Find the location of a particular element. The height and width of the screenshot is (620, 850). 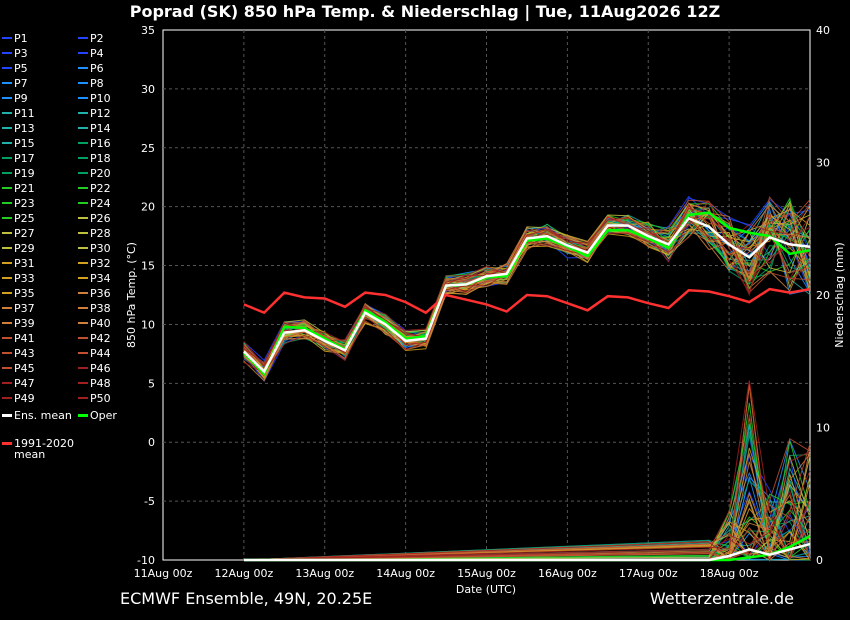

legend-item-P35: P35 is located at coordinates (18, 293).